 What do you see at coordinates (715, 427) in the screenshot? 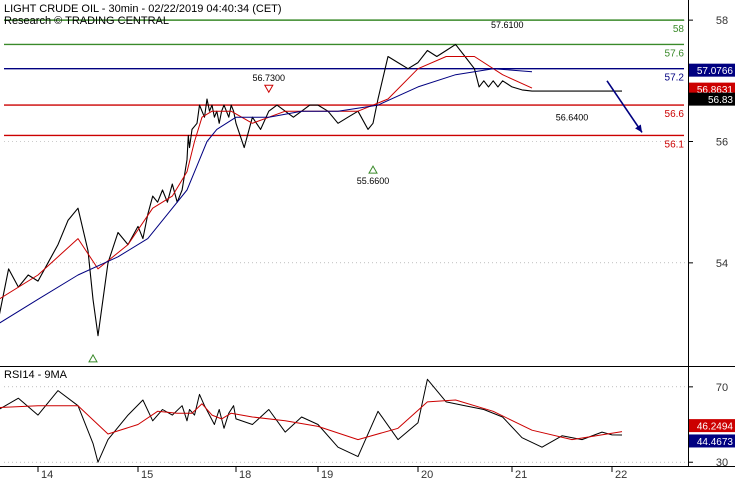
I see `rsi-tag-text: 46.2494` at bounding box center [715, 427].